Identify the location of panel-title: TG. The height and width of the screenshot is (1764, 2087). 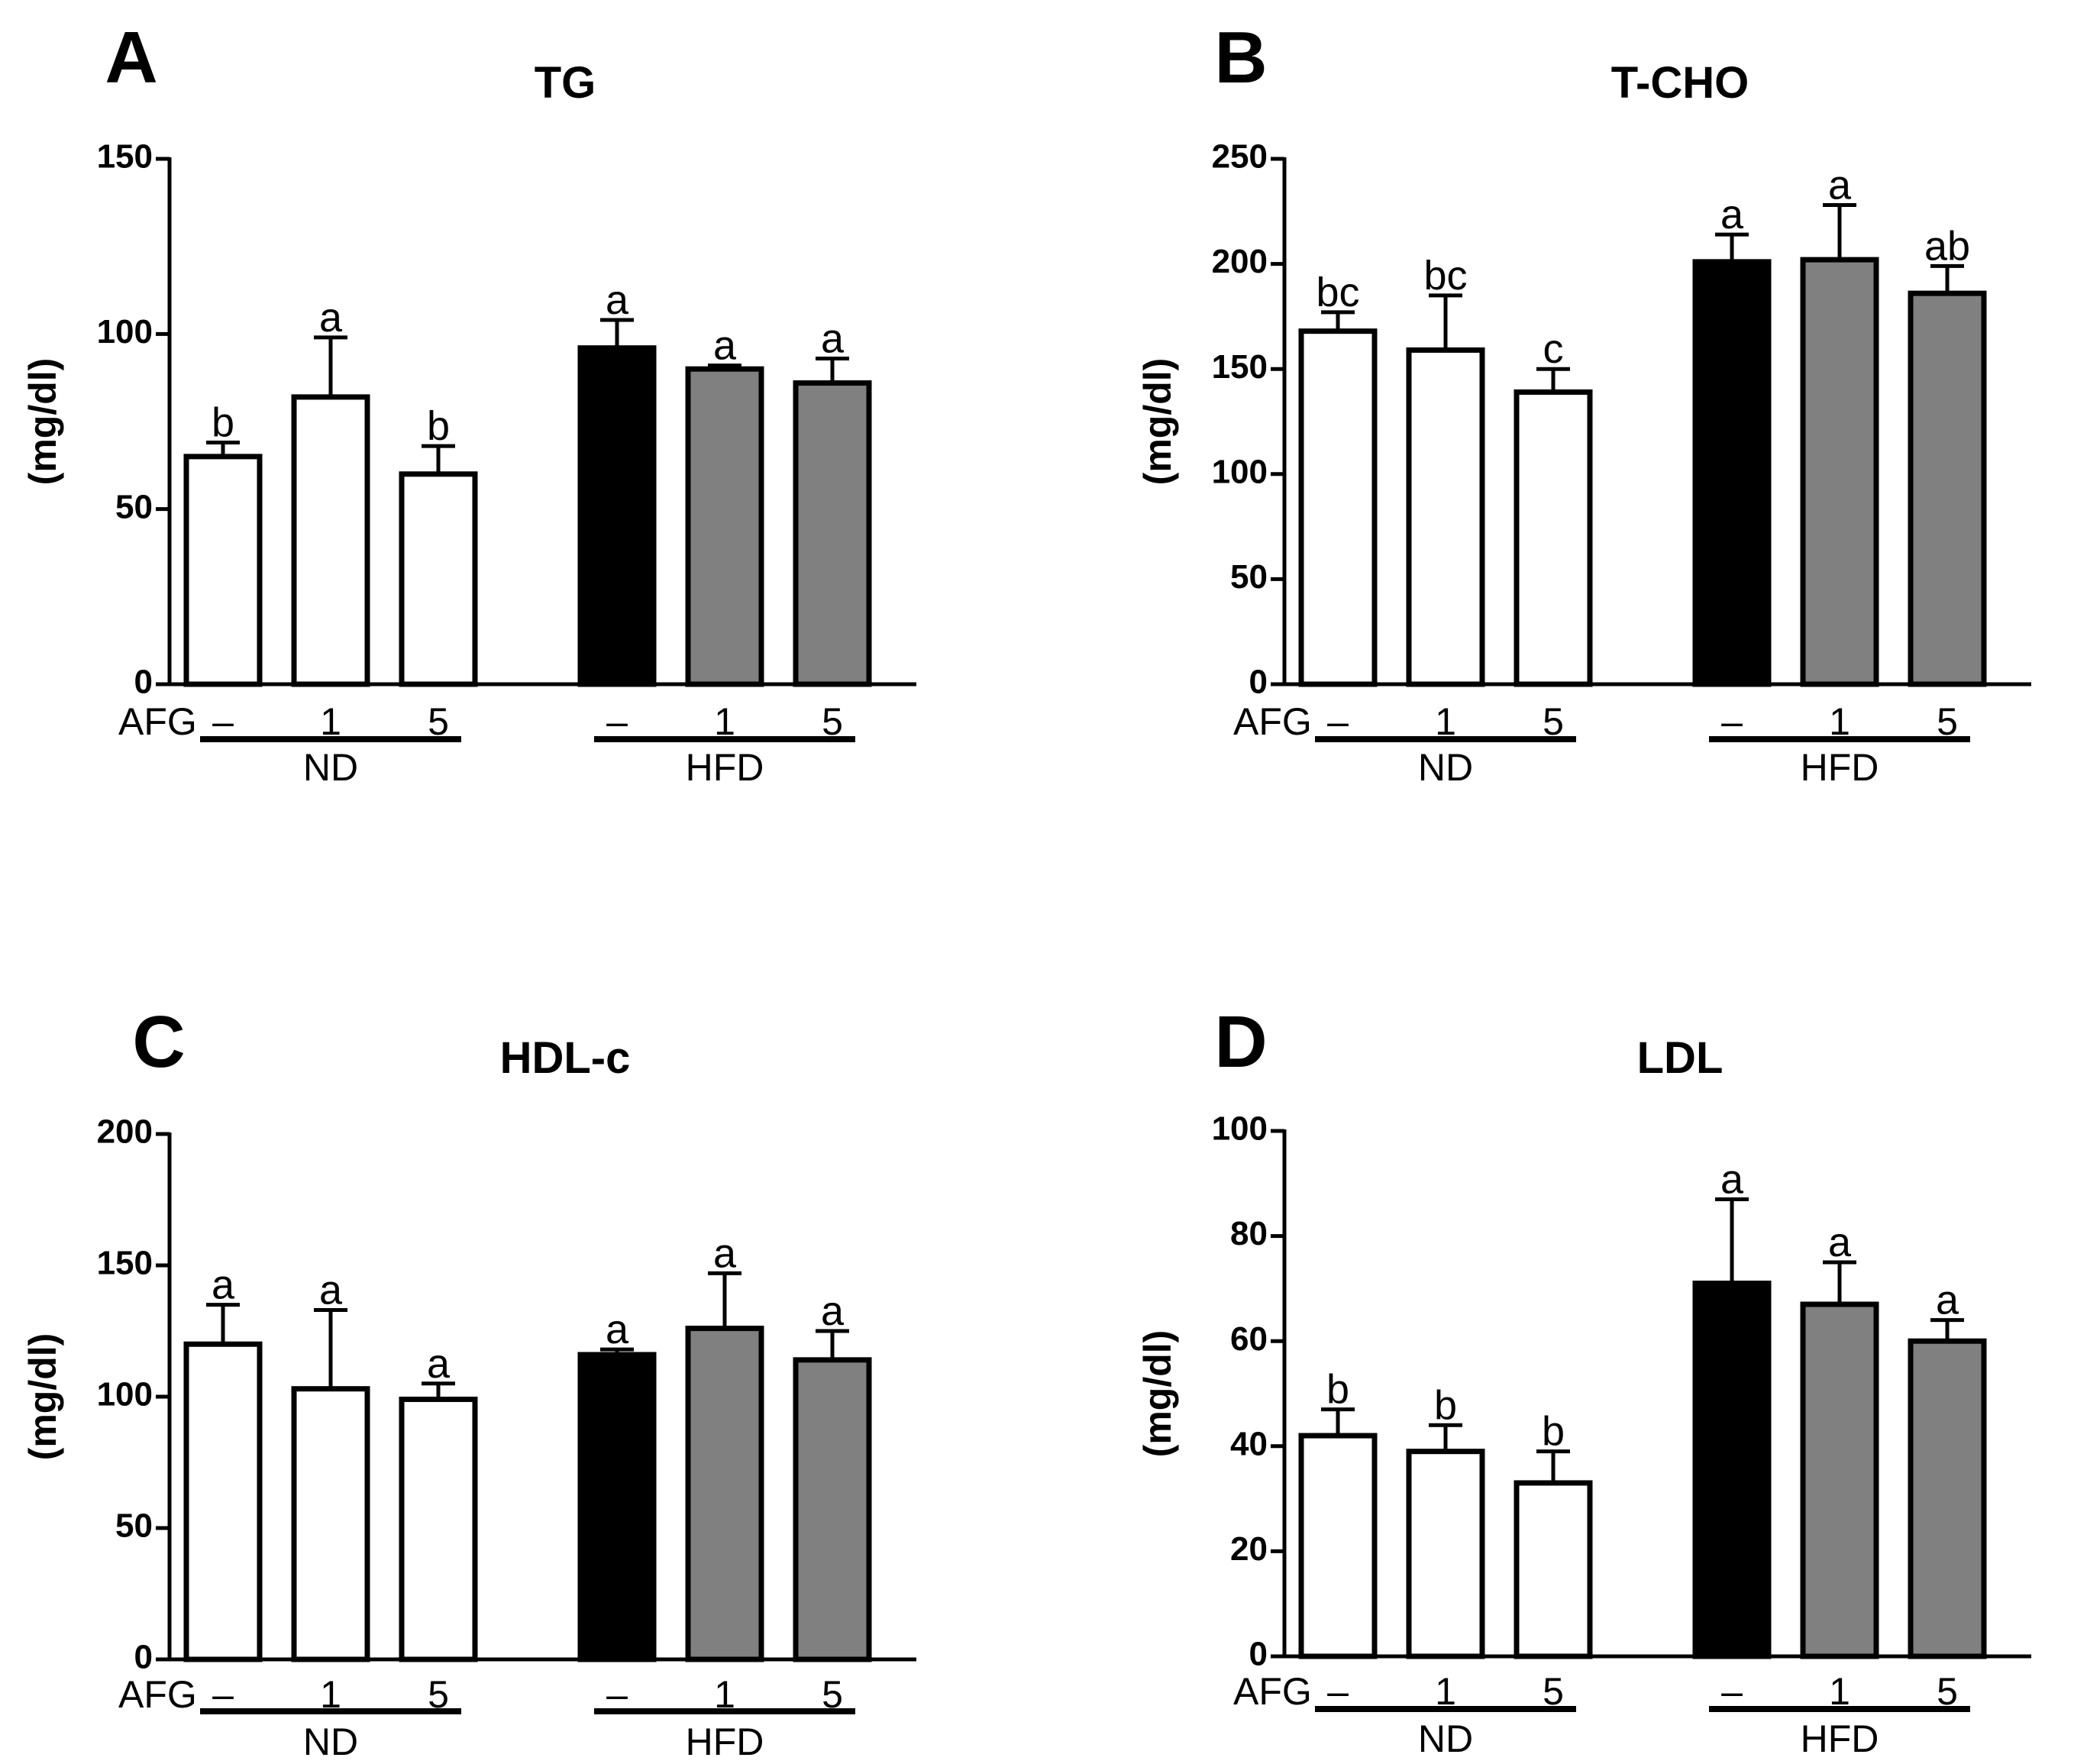
(565, 83).